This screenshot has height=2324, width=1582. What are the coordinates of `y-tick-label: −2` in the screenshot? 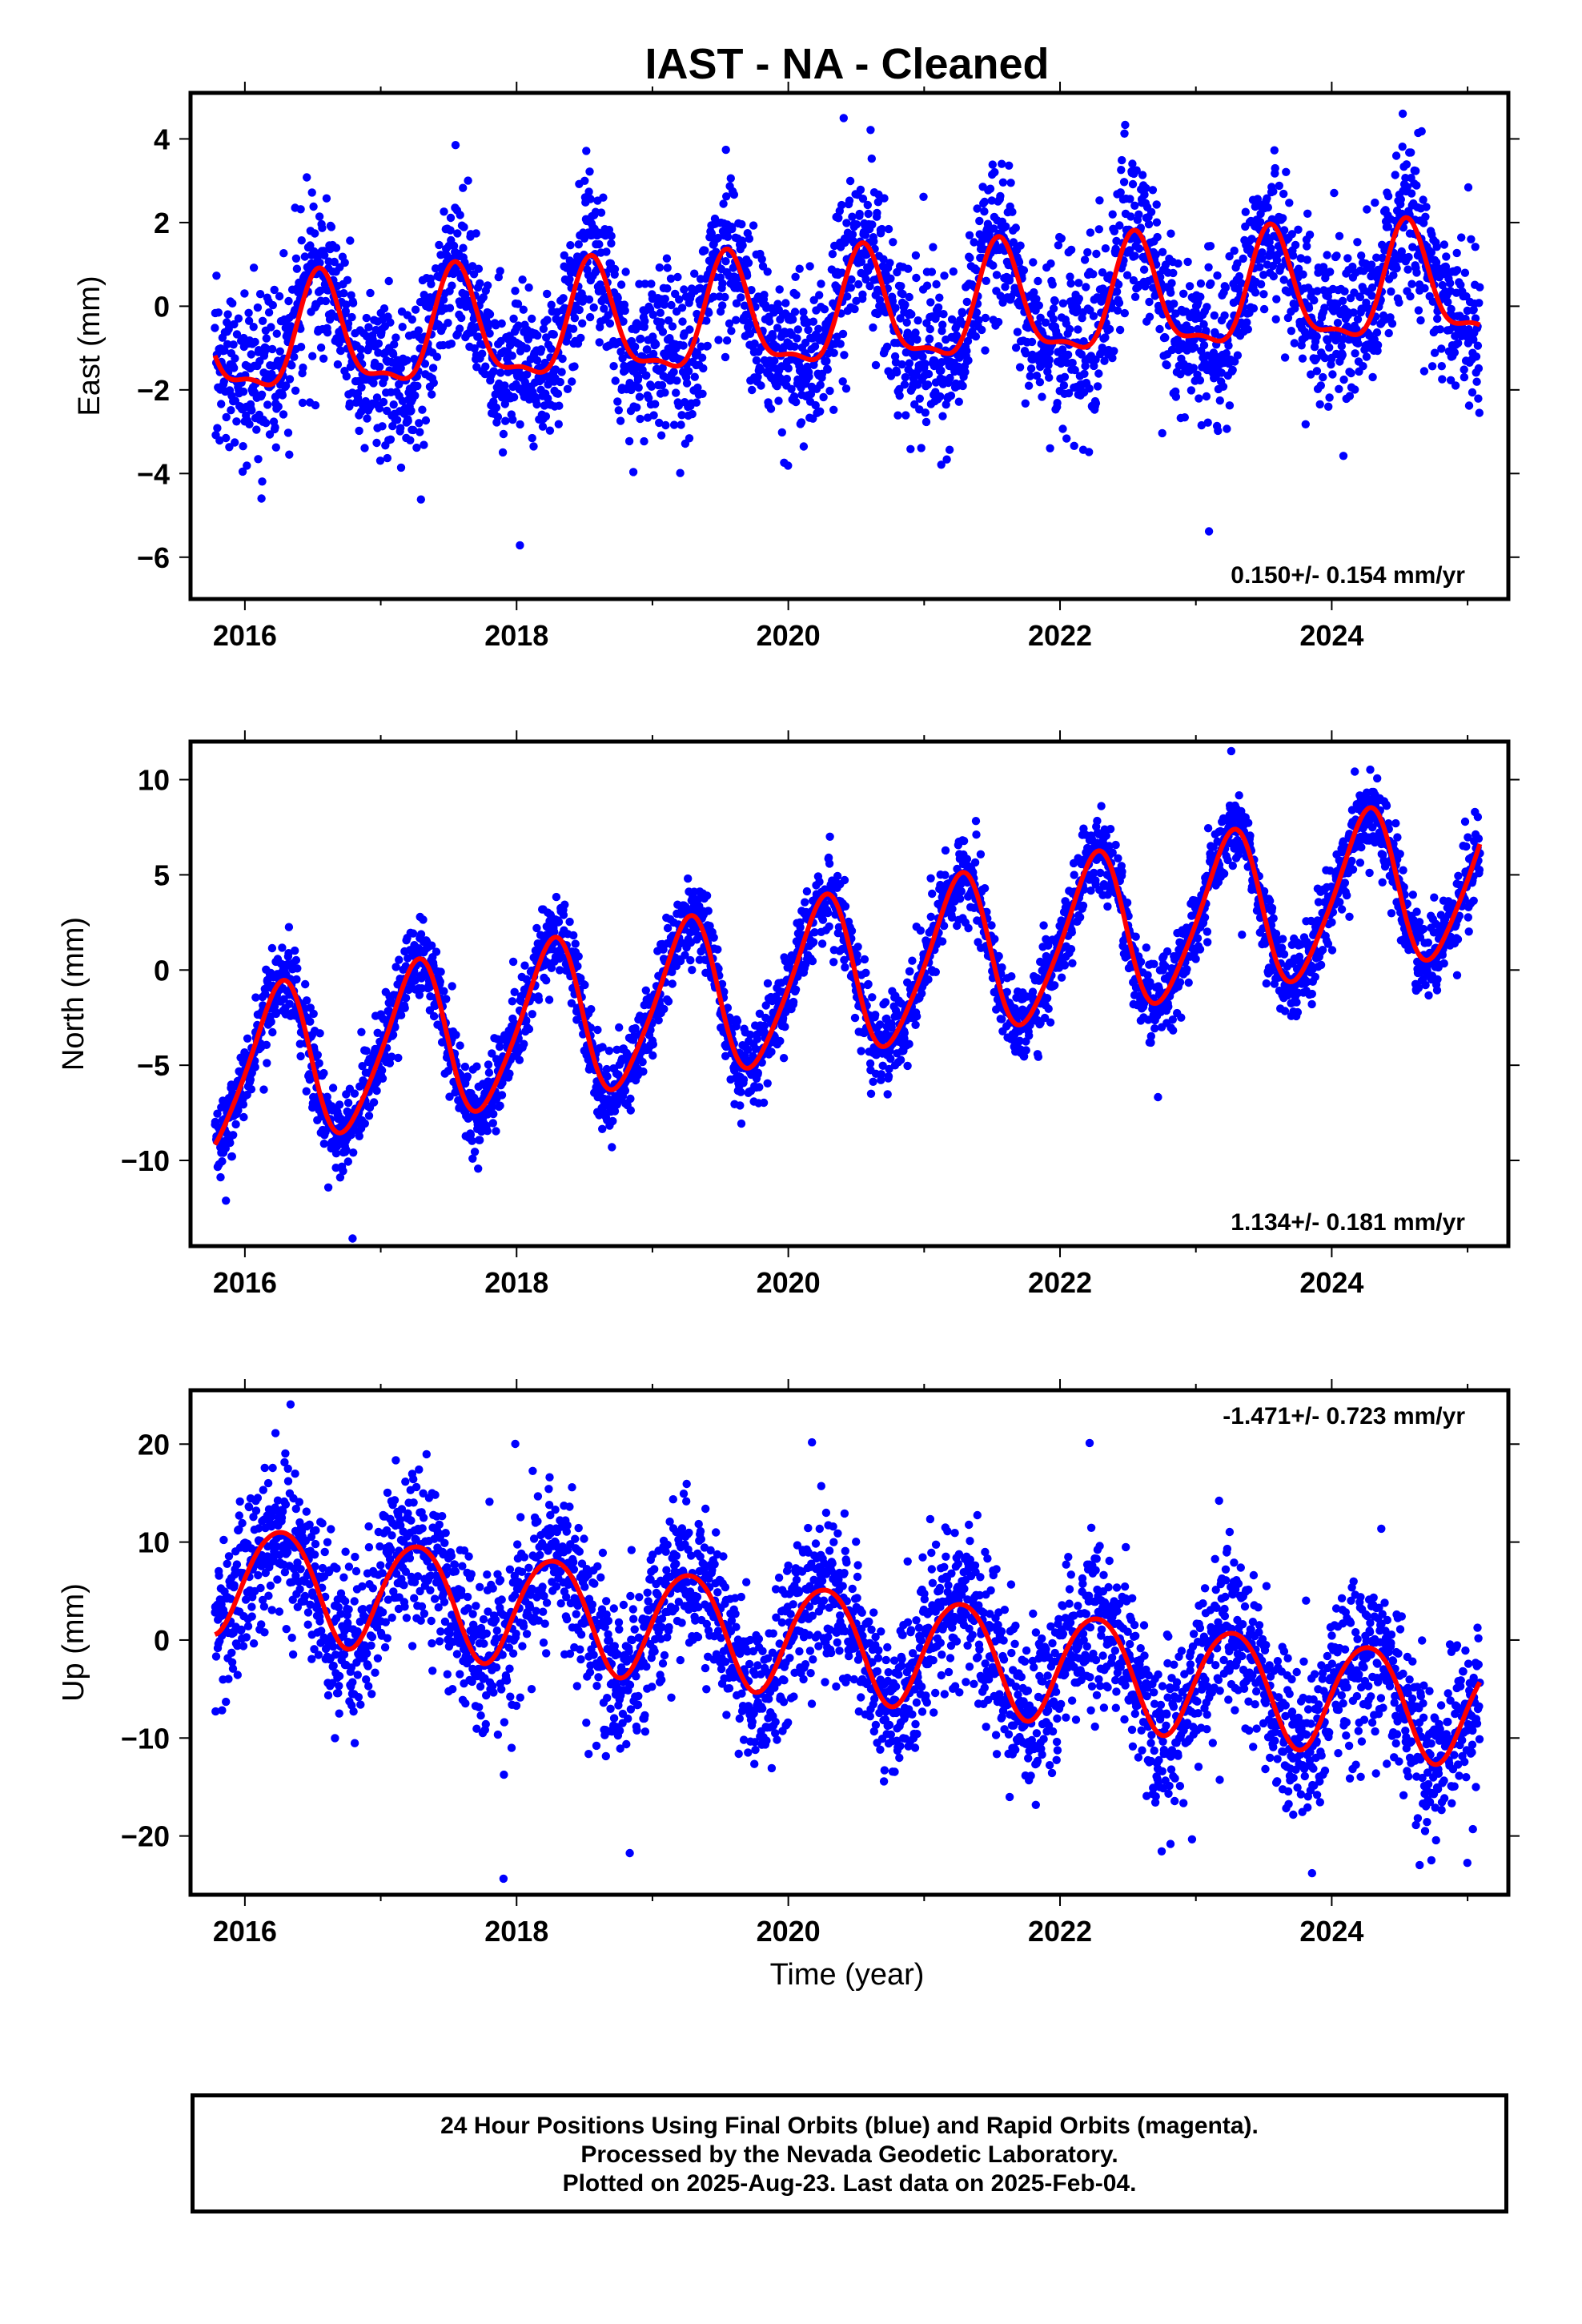 It's located at (154, 390).